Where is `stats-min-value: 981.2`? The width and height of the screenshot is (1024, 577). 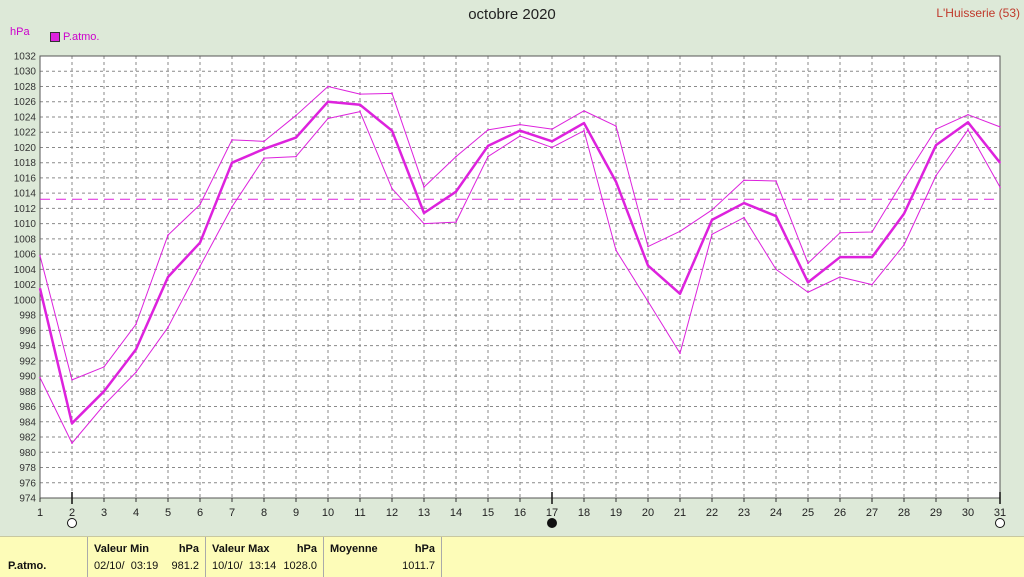
stats-min-value: 981.2 is located at coordinates (185, 566).